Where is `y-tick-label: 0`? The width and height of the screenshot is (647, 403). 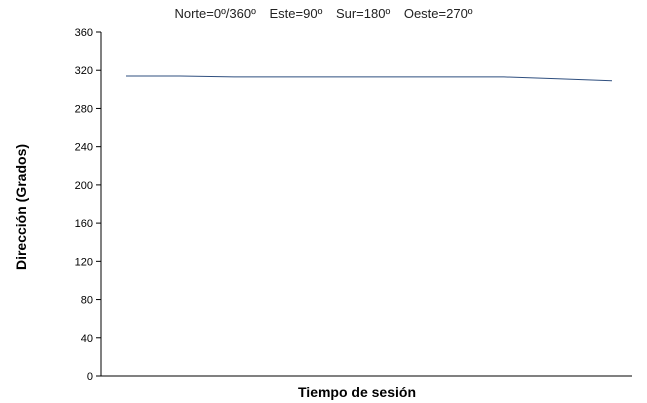 y-tick-label: 0 is located at coordinates (90, 377).